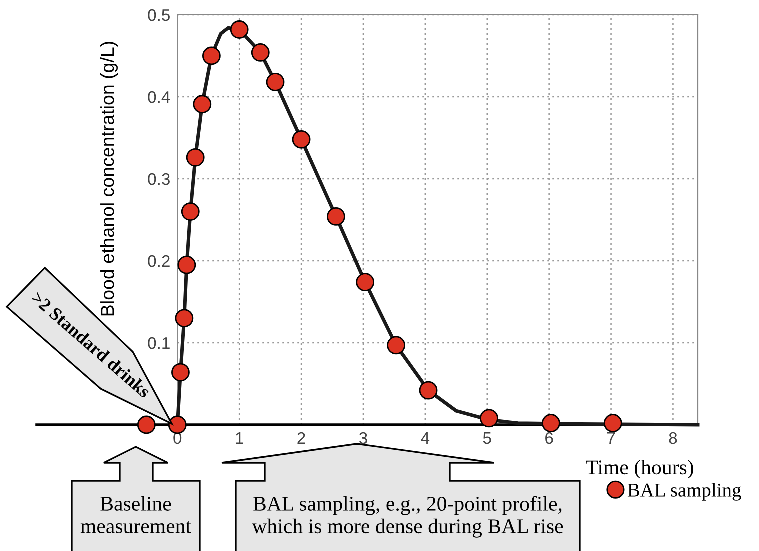  What do you see at coordinates (487, 438) in the screenshot?
I see `x-tick-label: 5` at bounding box center [487, 438].